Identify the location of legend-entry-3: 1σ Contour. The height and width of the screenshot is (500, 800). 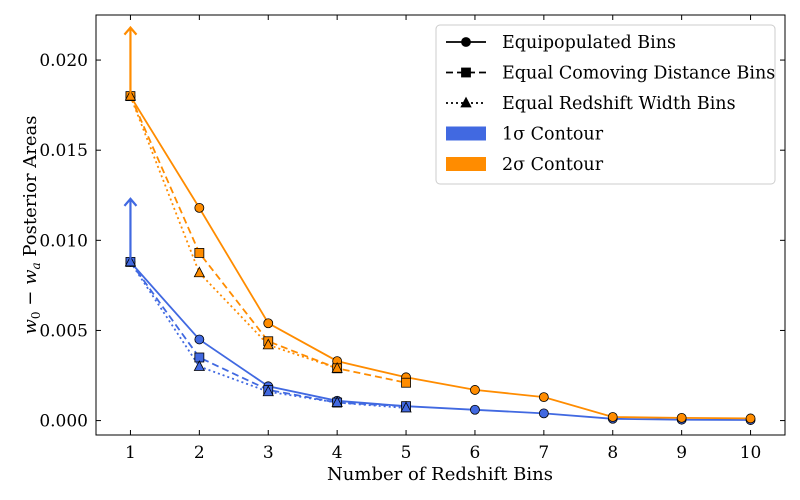
(525, 135).